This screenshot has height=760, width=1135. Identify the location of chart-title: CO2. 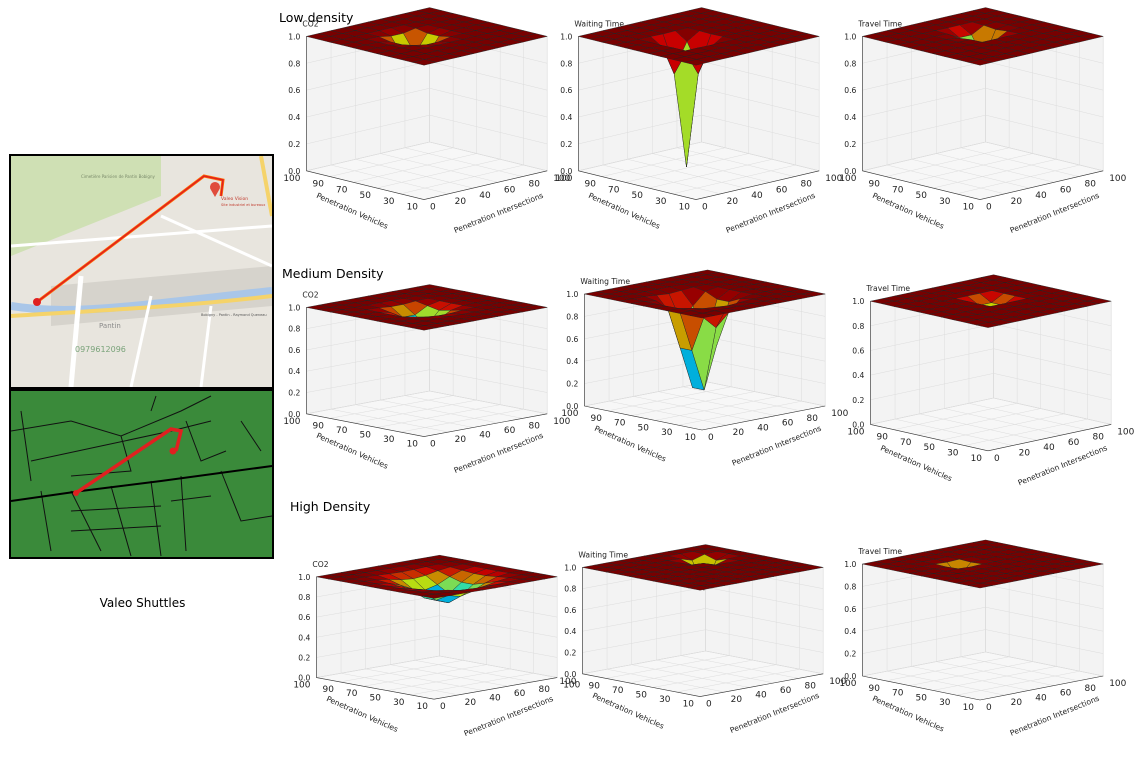
(310, 23).